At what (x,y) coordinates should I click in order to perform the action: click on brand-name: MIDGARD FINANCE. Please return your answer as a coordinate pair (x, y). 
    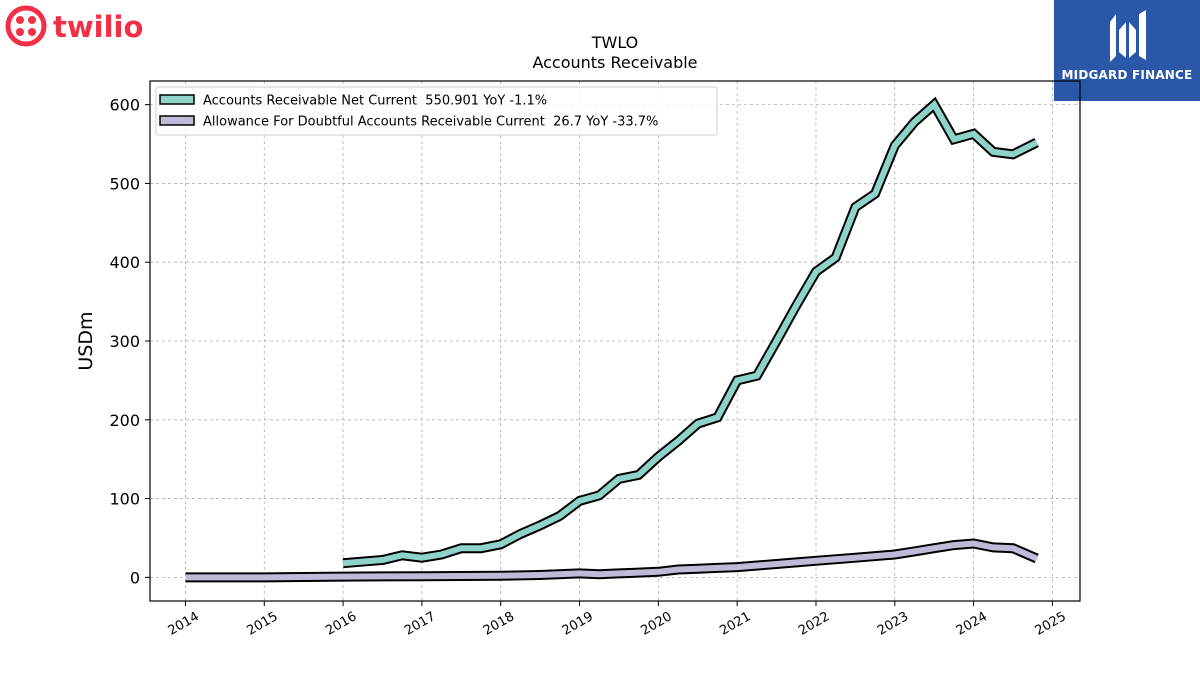
    Looking at the image, I should click on (1127, 75).